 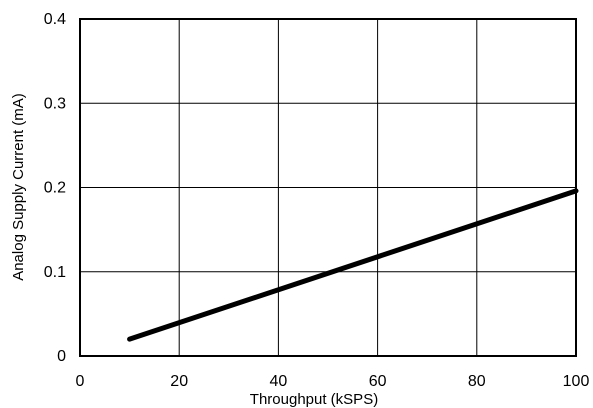 What do you see at coordinates (18, 187) in the screenshot?
I see `y-axis-title: Analog Supply Current (mA)` at bounding box center [18, 187].